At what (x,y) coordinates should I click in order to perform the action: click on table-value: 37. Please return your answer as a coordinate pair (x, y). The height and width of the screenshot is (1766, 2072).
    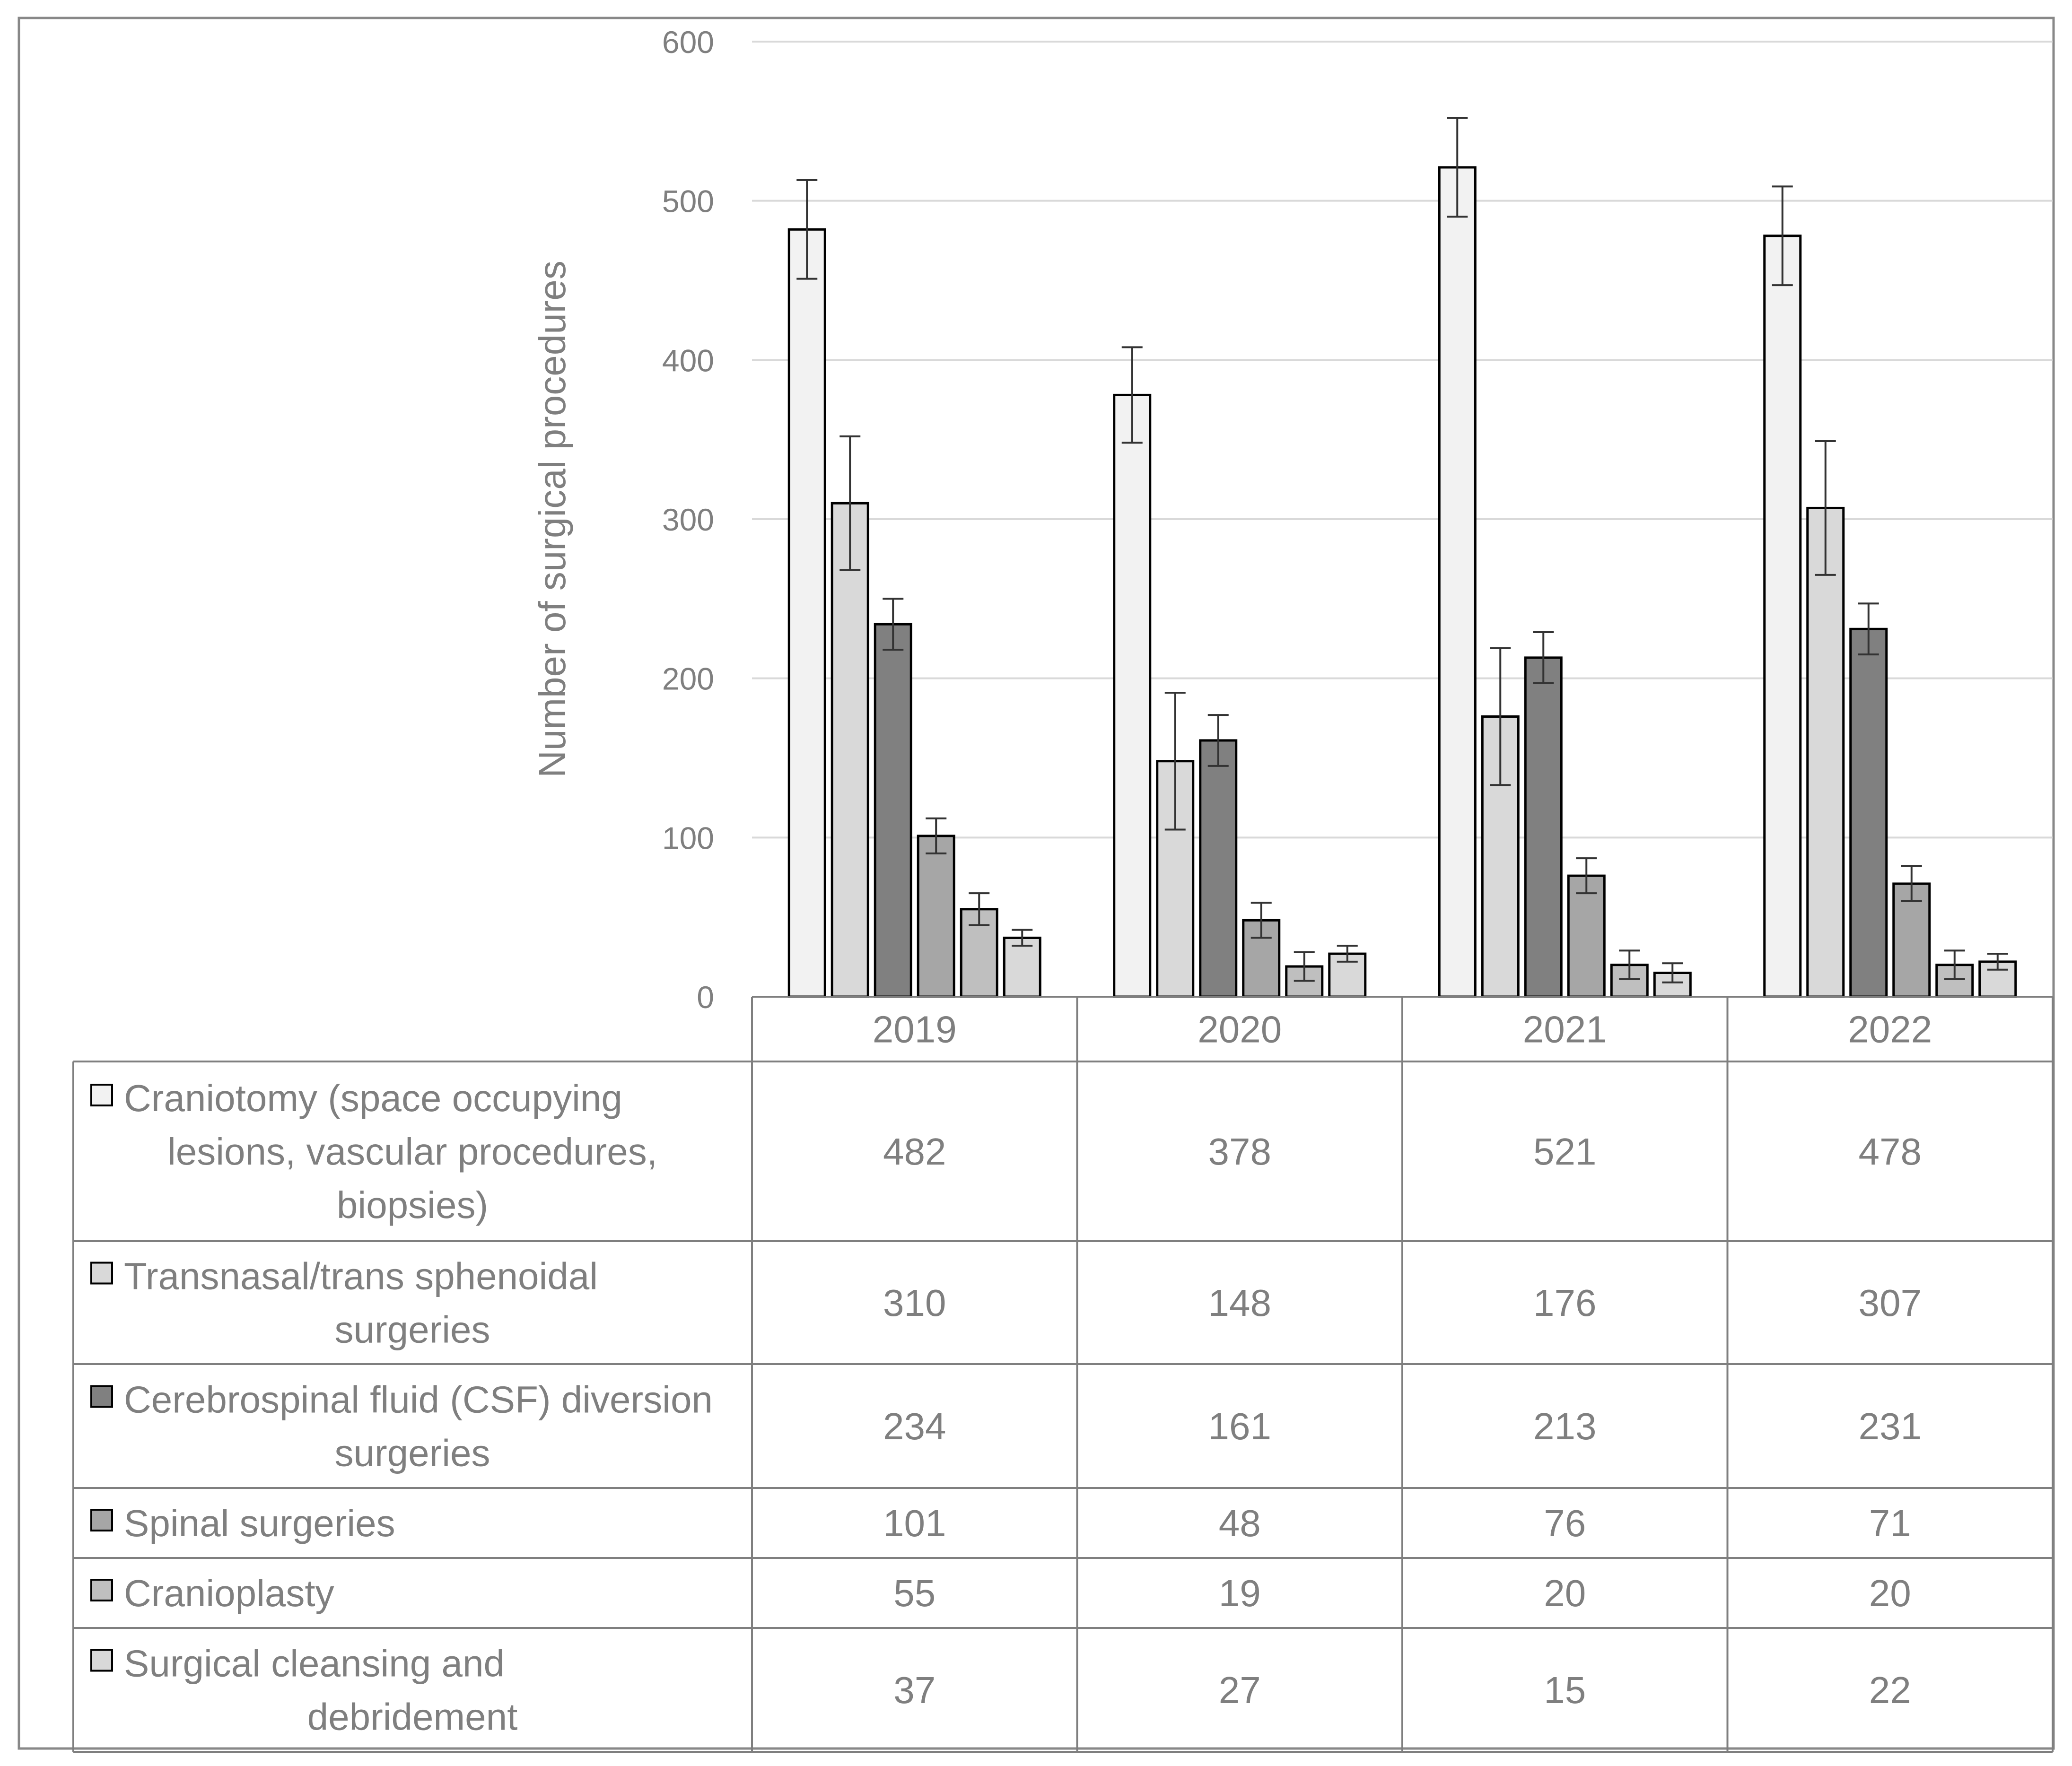
    Looking at the image, I should click on (914, 1690).